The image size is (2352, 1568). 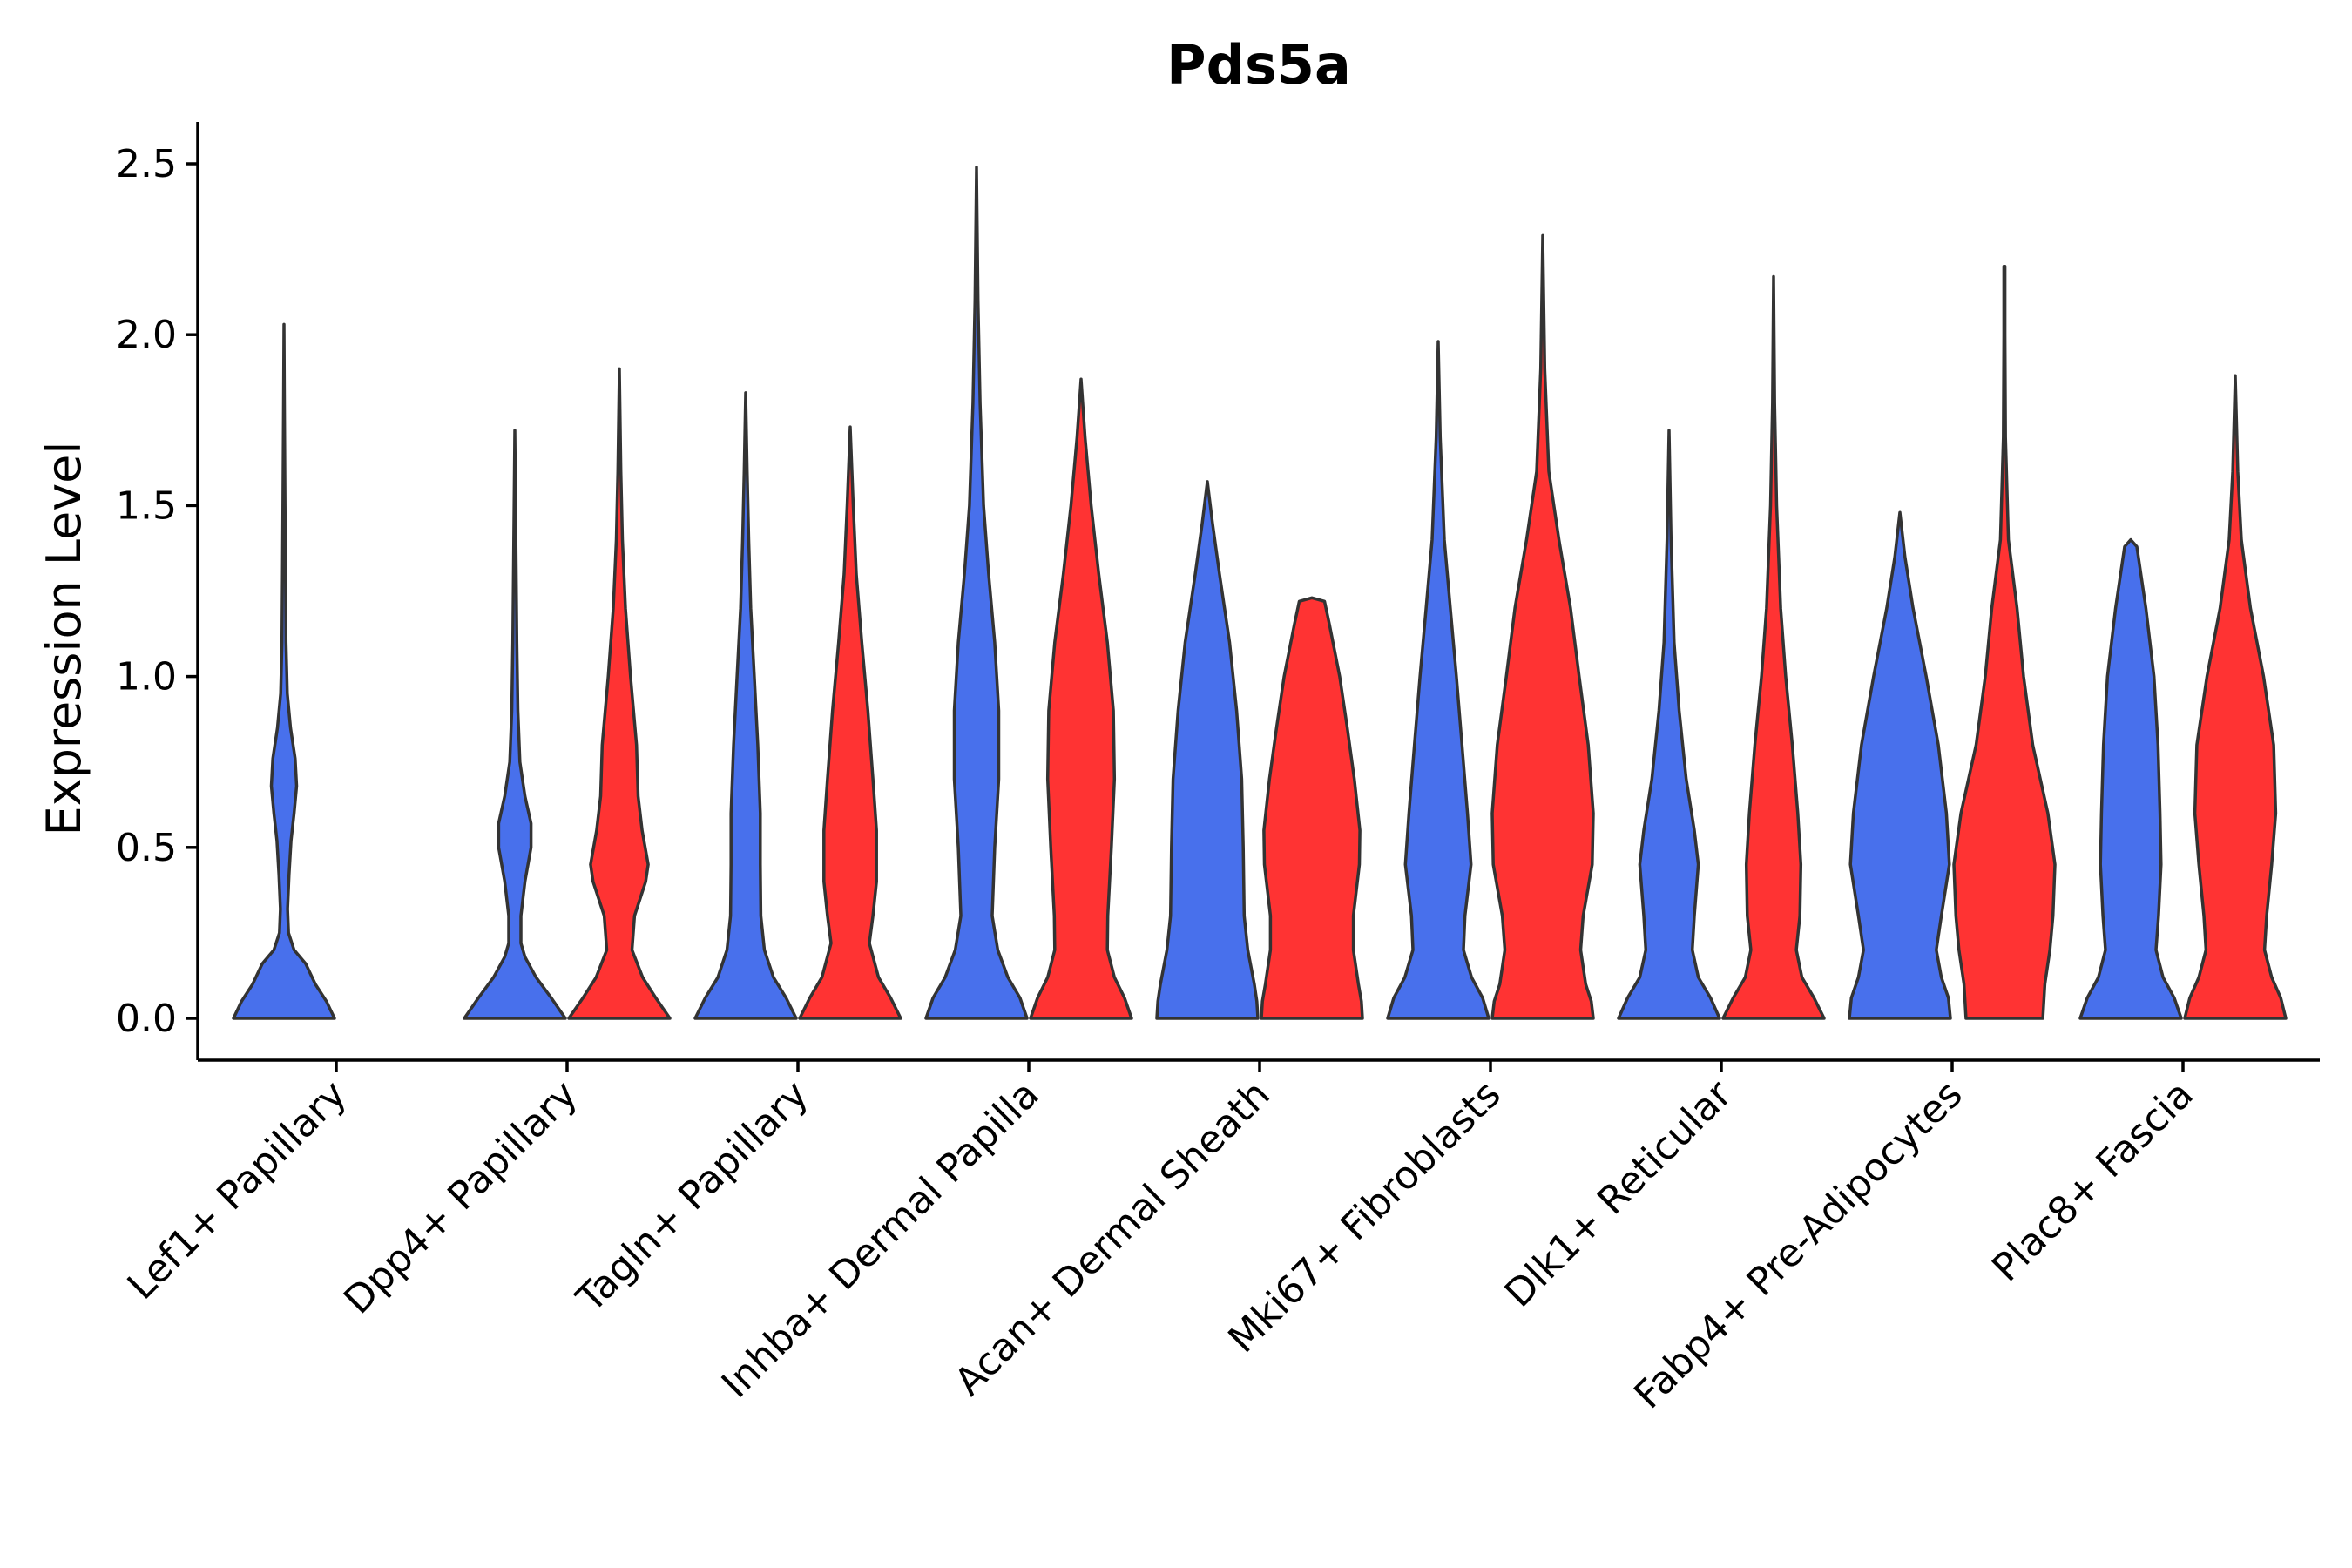 I want to click on x-tick-label-dpp4-papillary: Dpp4+ Papillary, so click(x=460, y=1197).